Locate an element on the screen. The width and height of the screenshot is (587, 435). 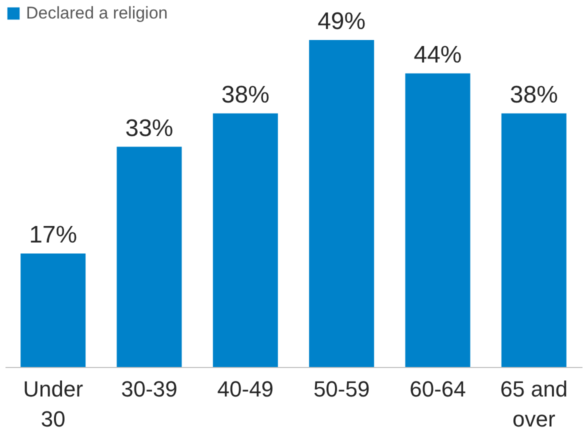
data-label: 44% is located at coordinates (438, 54).